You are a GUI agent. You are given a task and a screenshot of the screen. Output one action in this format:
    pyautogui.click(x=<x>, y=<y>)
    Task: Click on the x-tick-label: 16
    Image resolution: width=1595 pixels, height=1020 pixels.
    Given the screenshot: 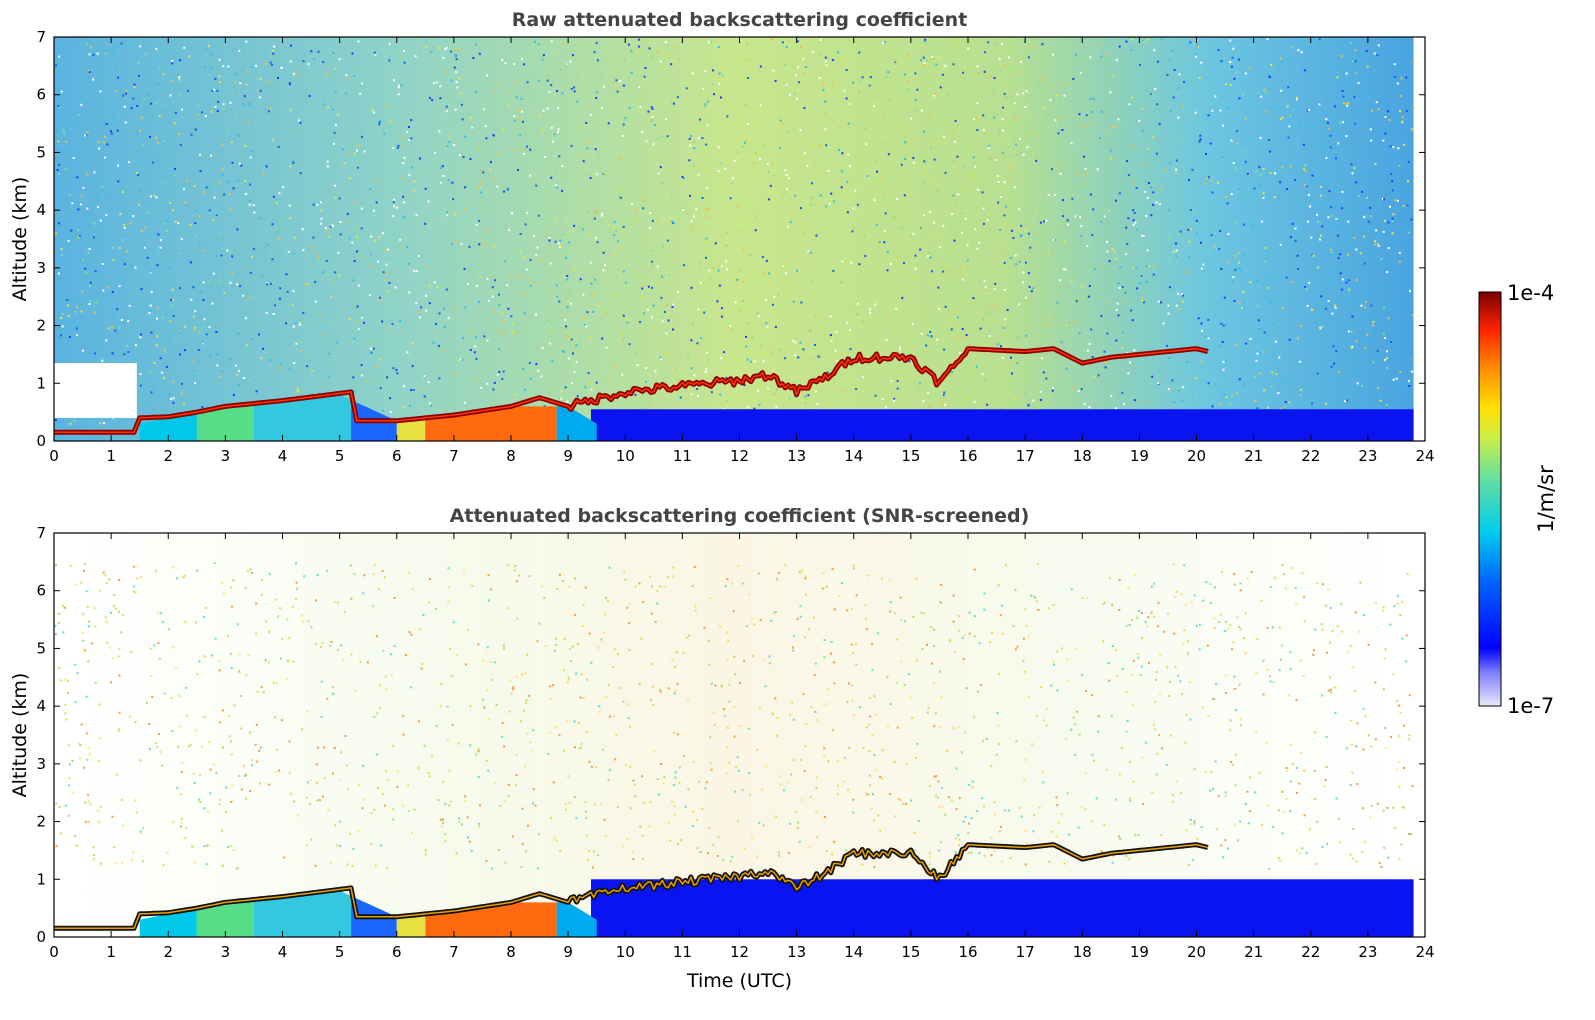 What is the action you would take?
    pyautogui.click(x=967, y=456)
    